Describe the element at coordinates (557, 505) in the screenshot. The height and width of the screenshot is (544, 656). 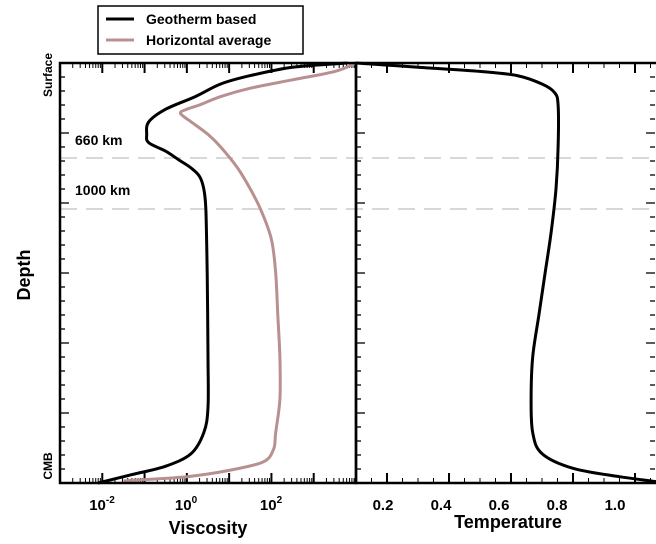
I see `x-tick-label: 0.8` at that location.